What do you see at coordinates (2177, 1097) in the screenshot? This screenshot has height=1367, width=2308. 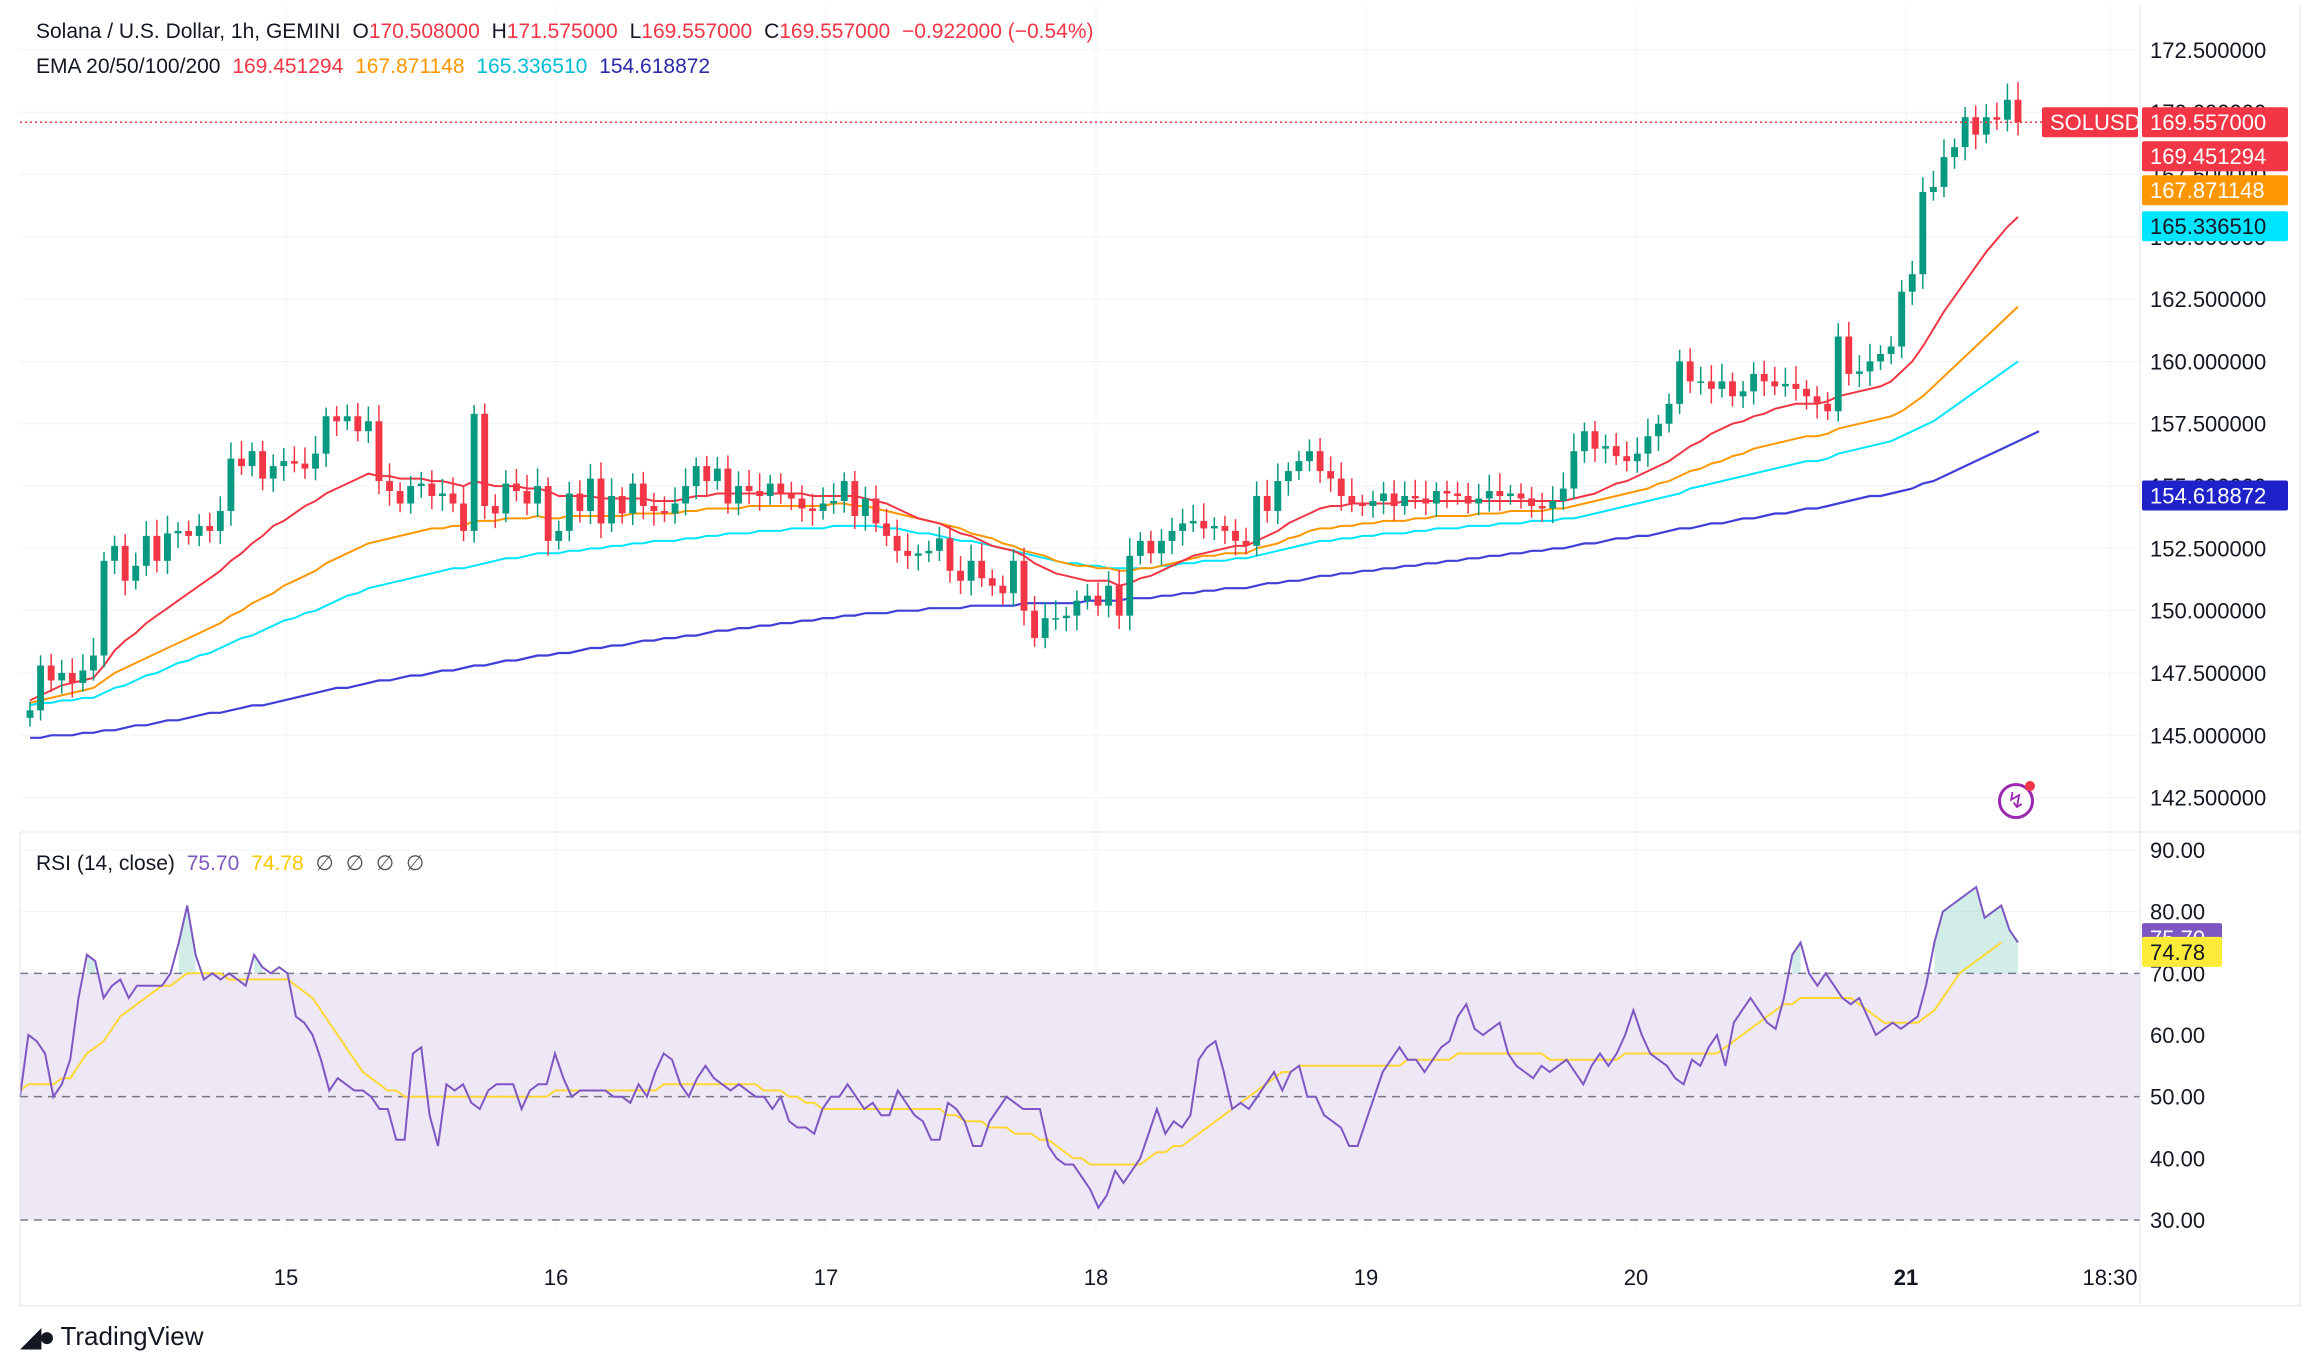 I see `rsi-tick-label: 50.00` at bounding box center [2177, 1097].